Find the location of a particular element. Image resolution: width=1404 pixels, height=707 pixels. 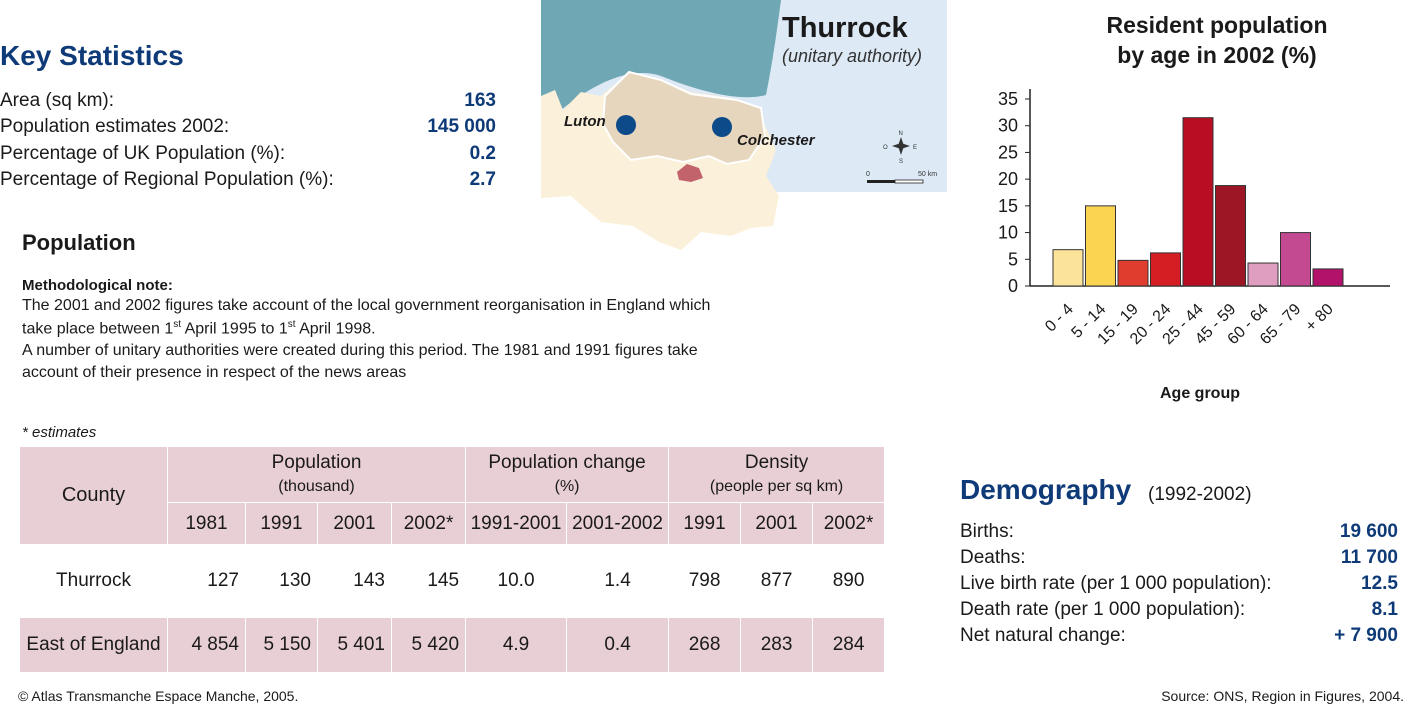

demography-value: + 7 900 is located at coordinates (1366, 635).